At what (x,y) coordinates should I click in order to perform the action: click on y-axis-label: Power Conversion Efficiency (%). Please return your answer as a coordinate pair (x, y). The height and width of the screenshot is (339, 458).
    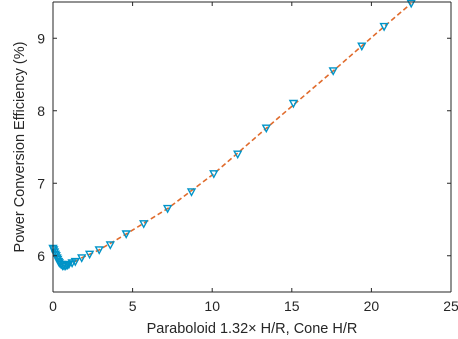
    Looking at the image, I should click on (20, 147).